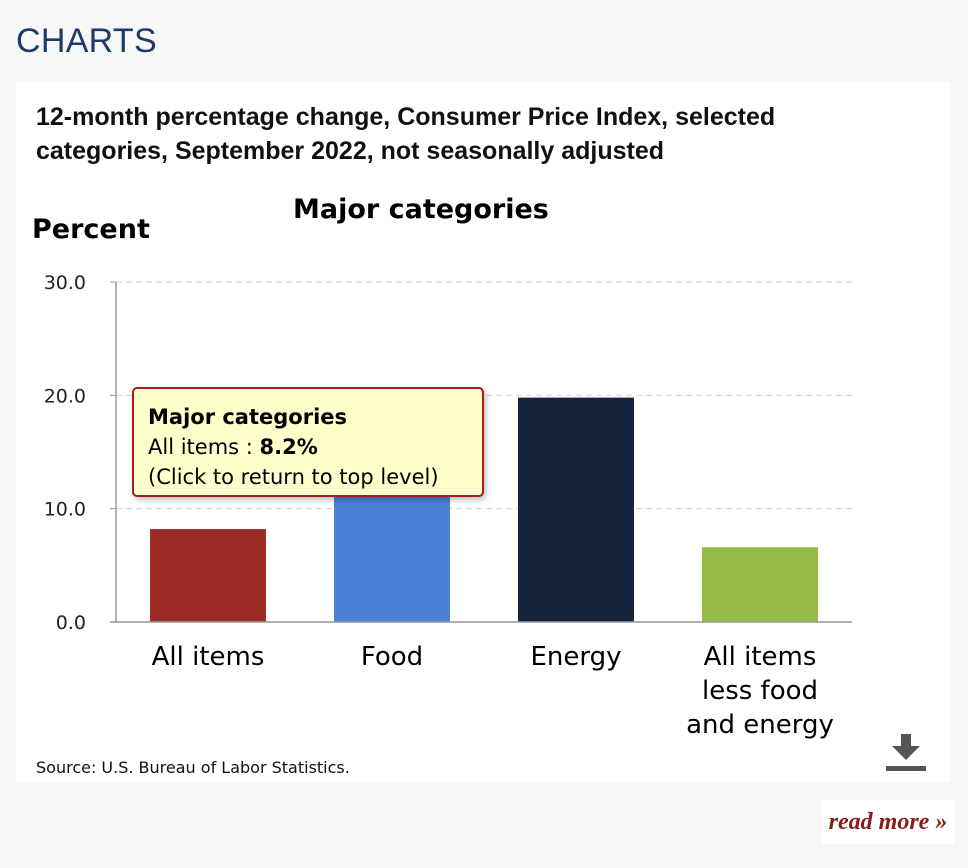 Image resolution: width=968 pixels, height=868 pixels. Describe the element at coordinates (65, 396) in the screenshot. I see `y-tick-label: 20.0` at that location.